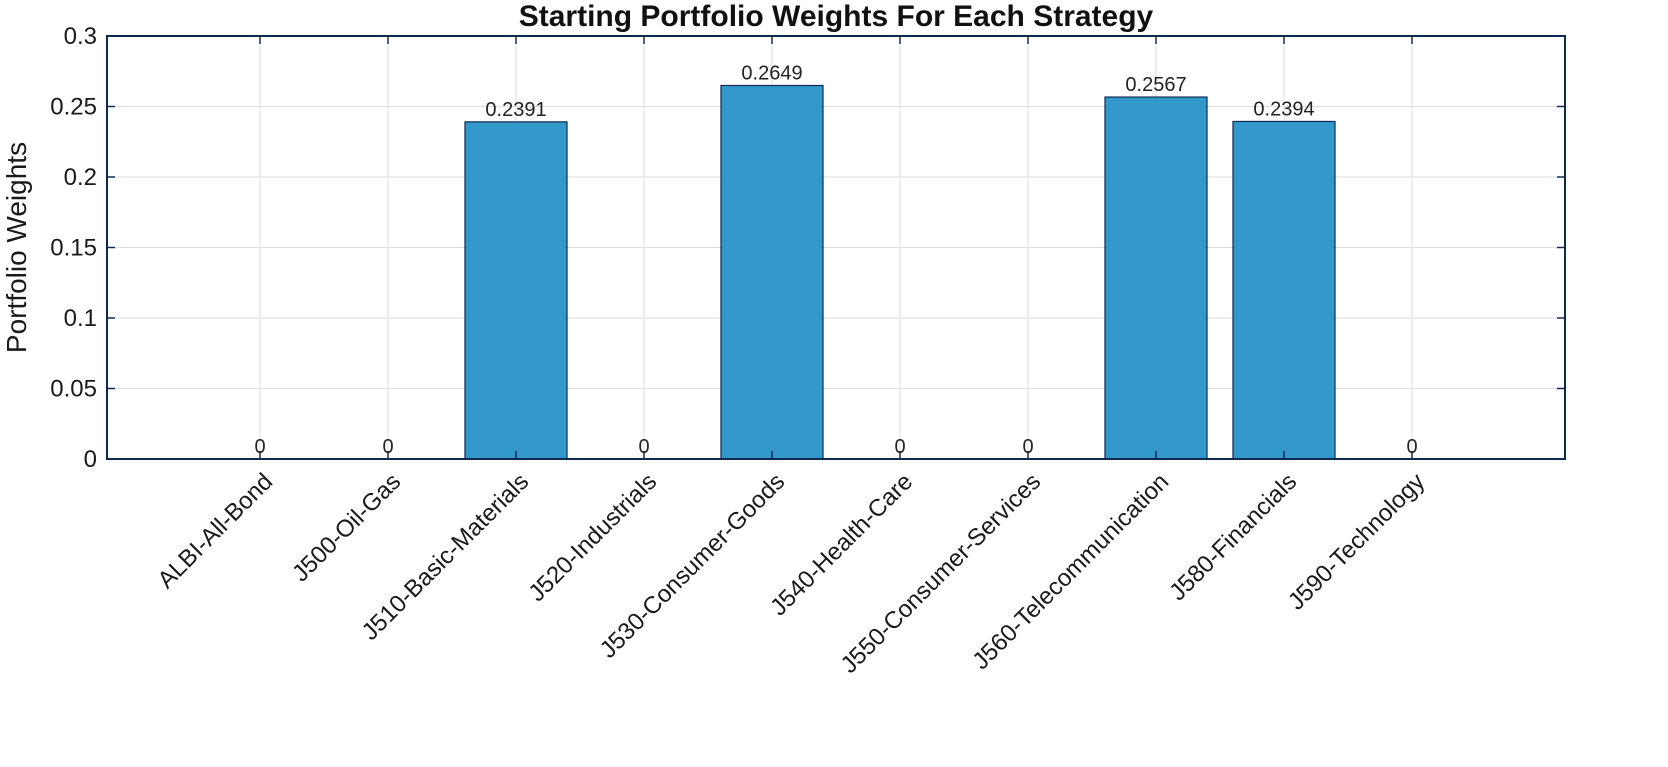  I want to click on y-axis-label: Portfolio Weights, so click(16, 247).